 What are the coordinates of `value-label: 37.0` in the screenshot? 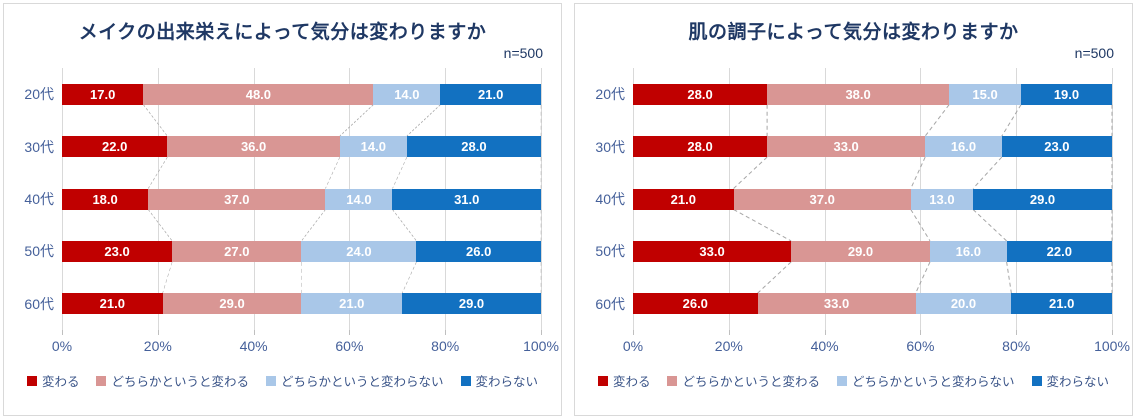 It's located at (237, 199).